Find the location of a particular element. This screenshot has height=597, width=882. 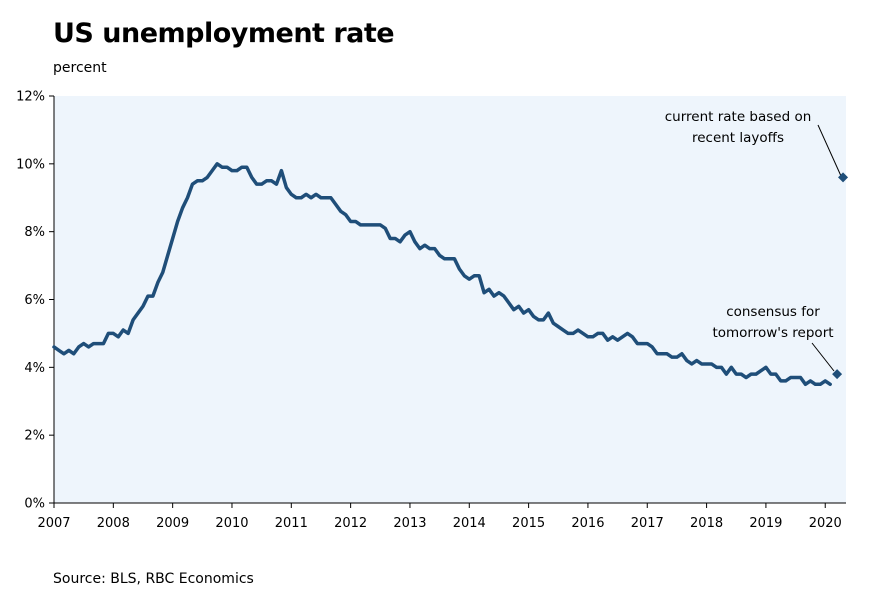

current-rate-label-line-2: recent layoffs is located at coordinates (738, 138).